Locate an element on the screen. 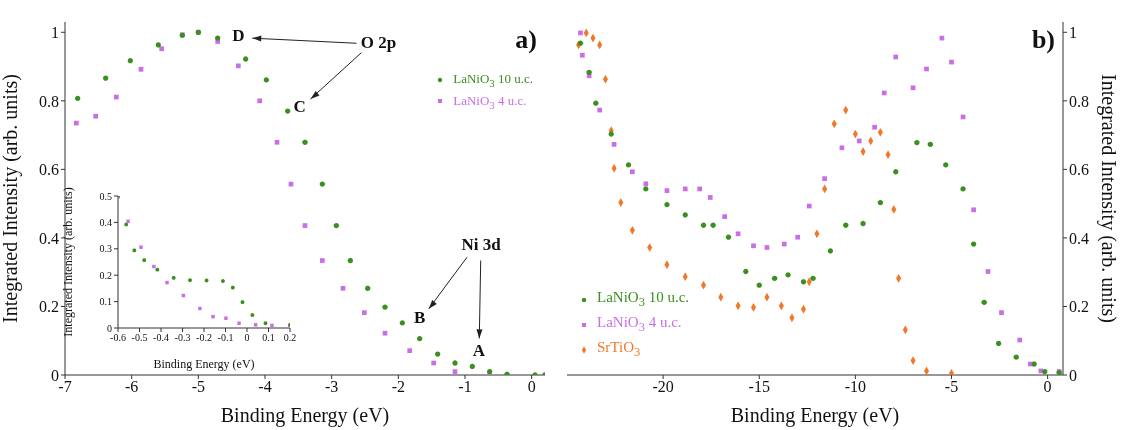 Image resolution: width=1123 pixels, height=430 pixels. y-tick-label: 0.3 is located at coordinates (105, 249).